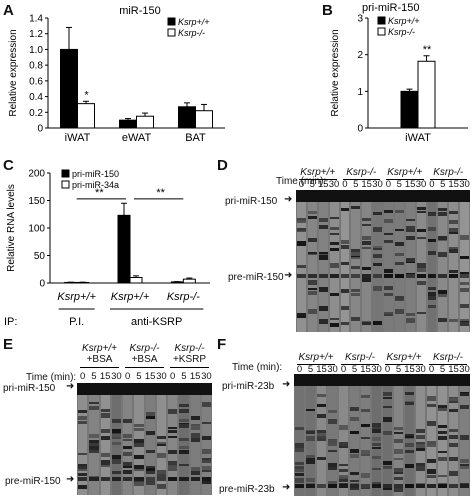  Describe the element at coordinates (40, 256) in the screenshot. I see `chart-c-ytick-label: 50` at that location.